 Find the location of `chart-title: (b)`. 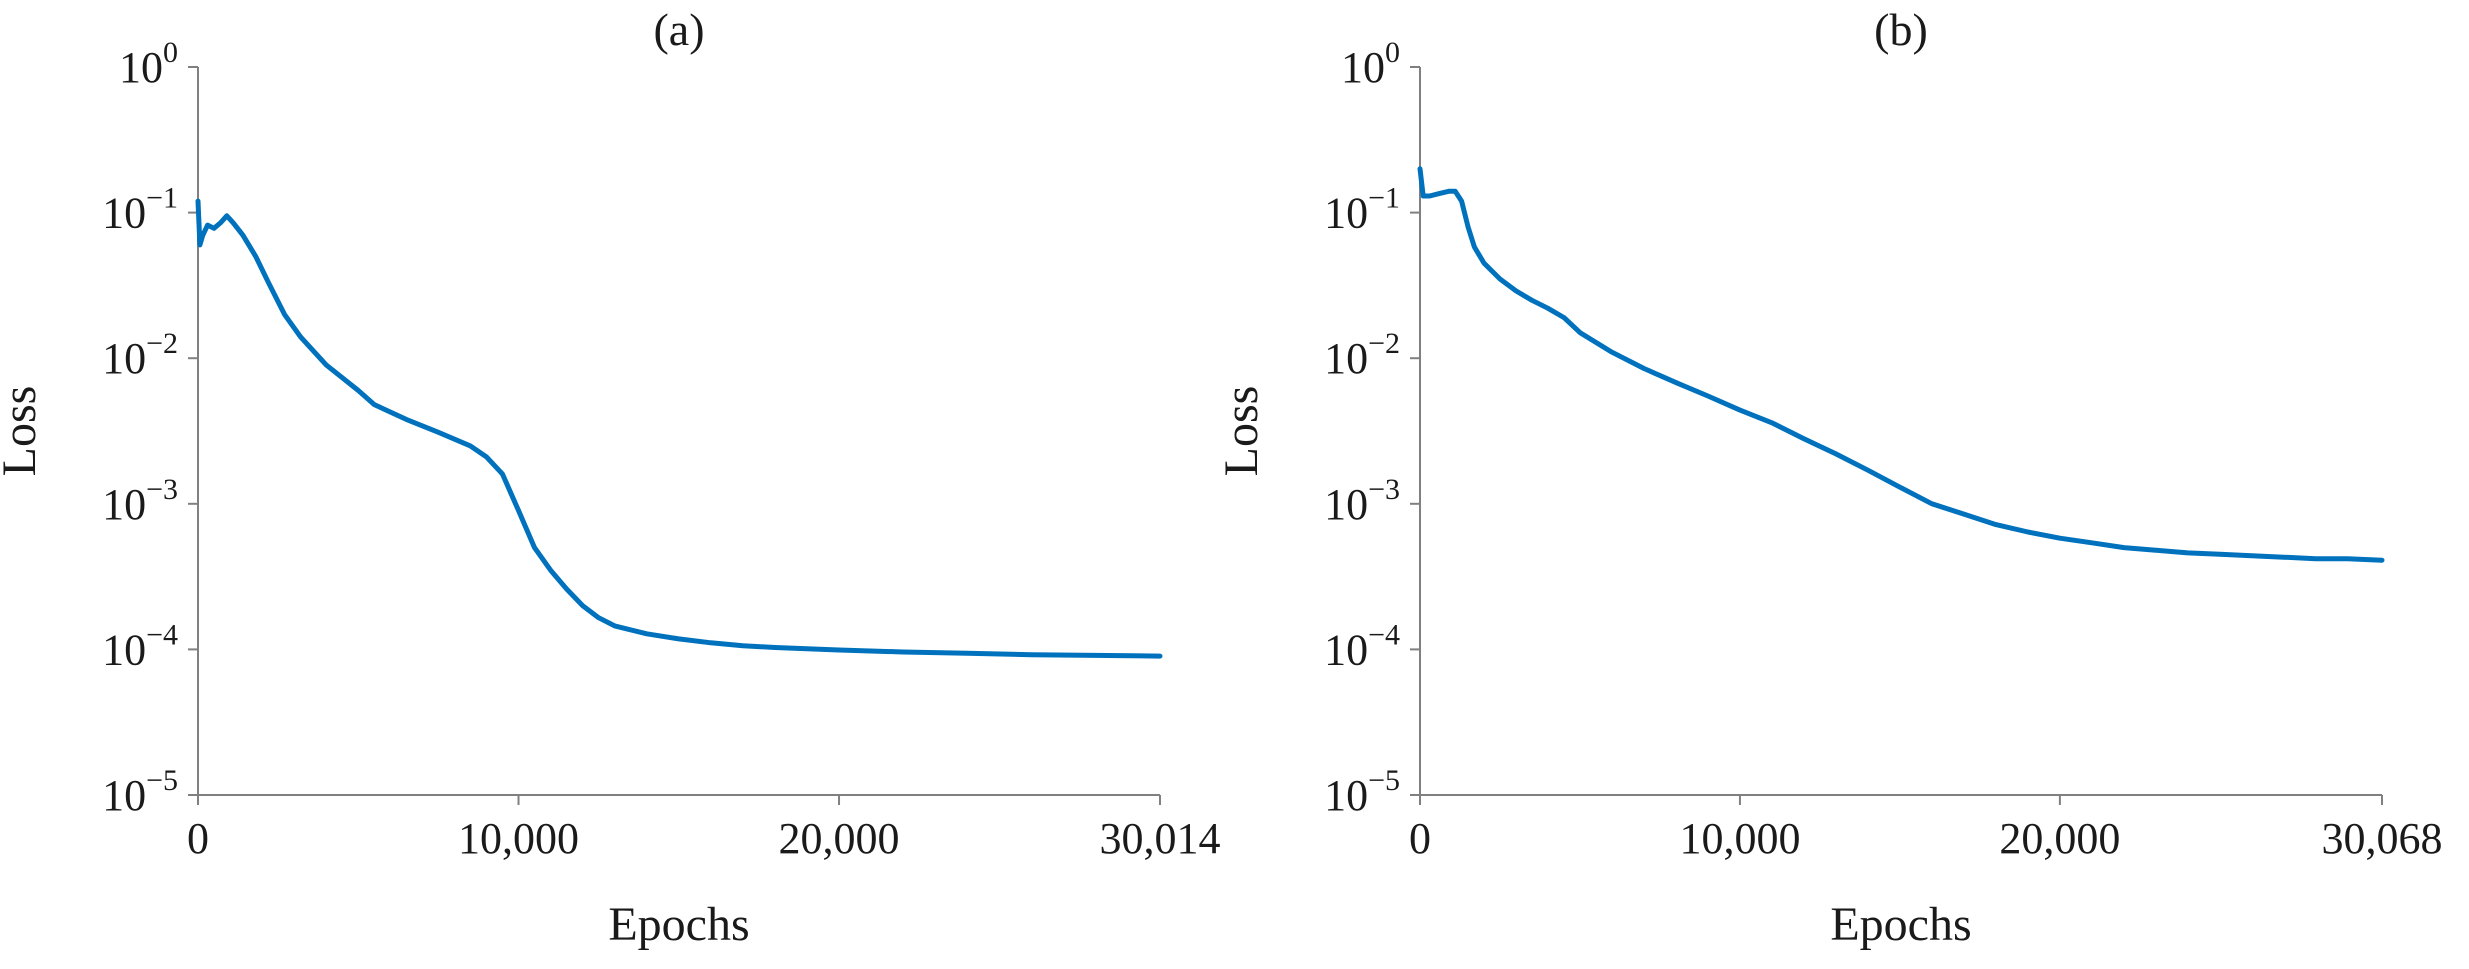

chart-title: (b) is located at coordinates (1901, 29).